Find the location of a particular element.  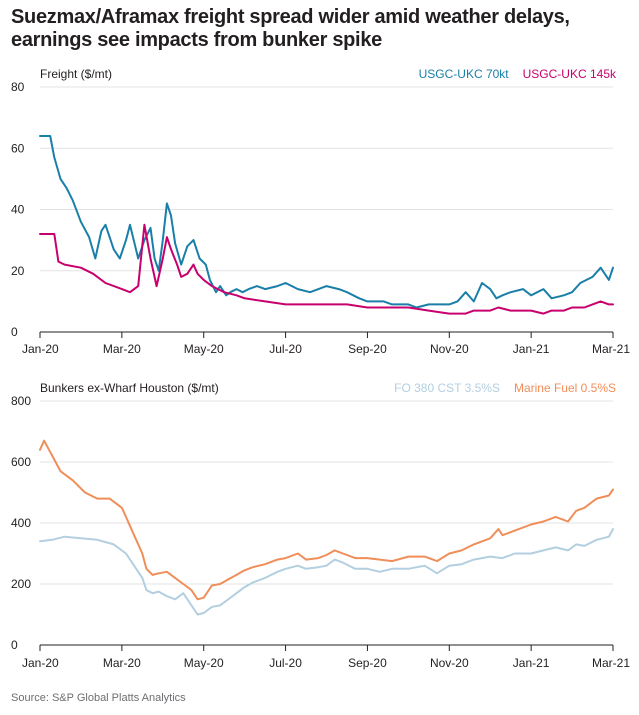

y-tick-label: 40 is located at coordinates (18, 210).